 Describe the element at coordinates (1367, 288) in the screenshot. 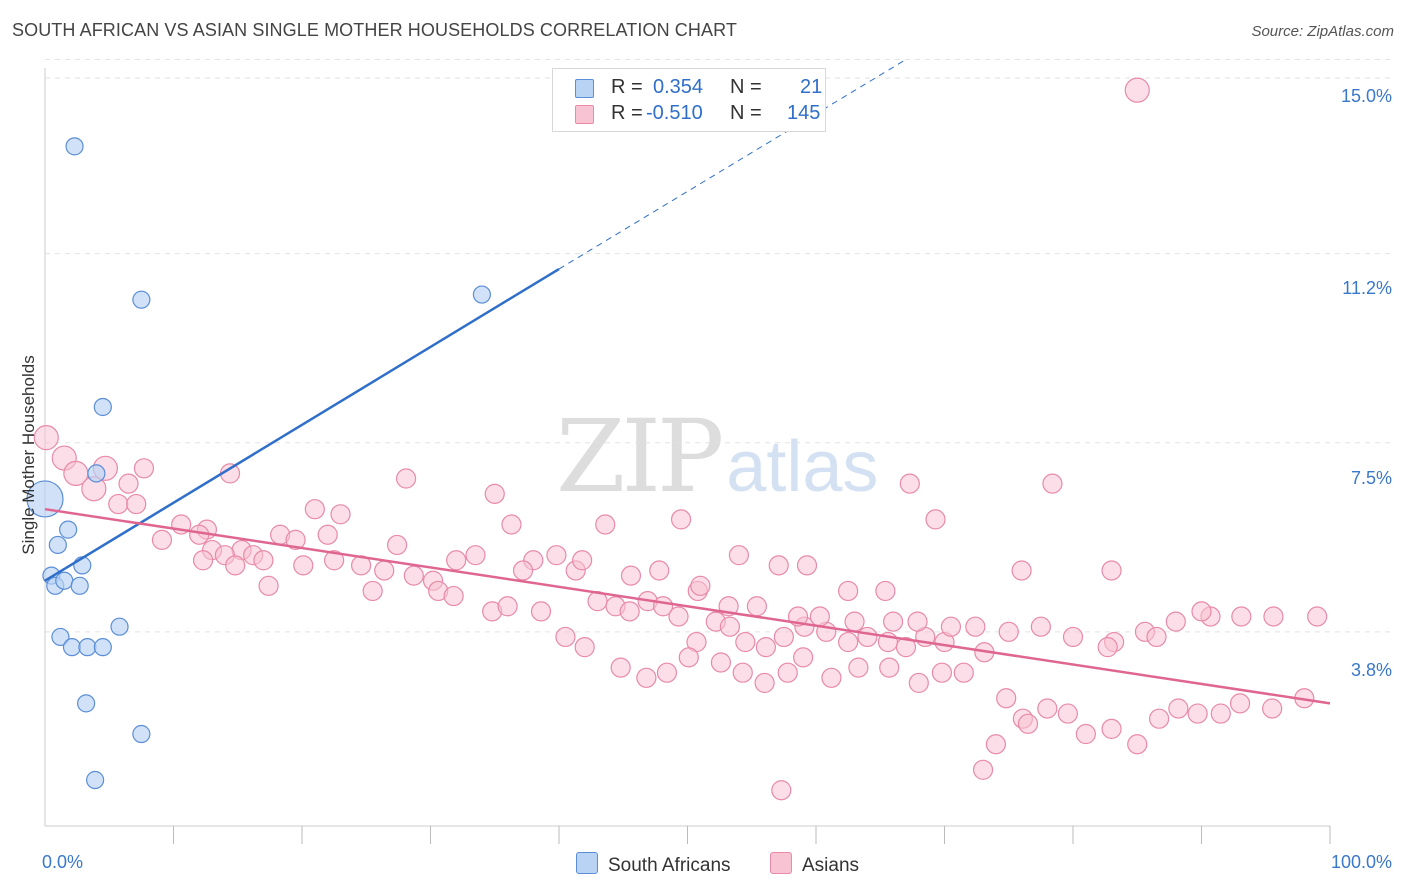

I see `y-tick-label: 11.2%` at that location.